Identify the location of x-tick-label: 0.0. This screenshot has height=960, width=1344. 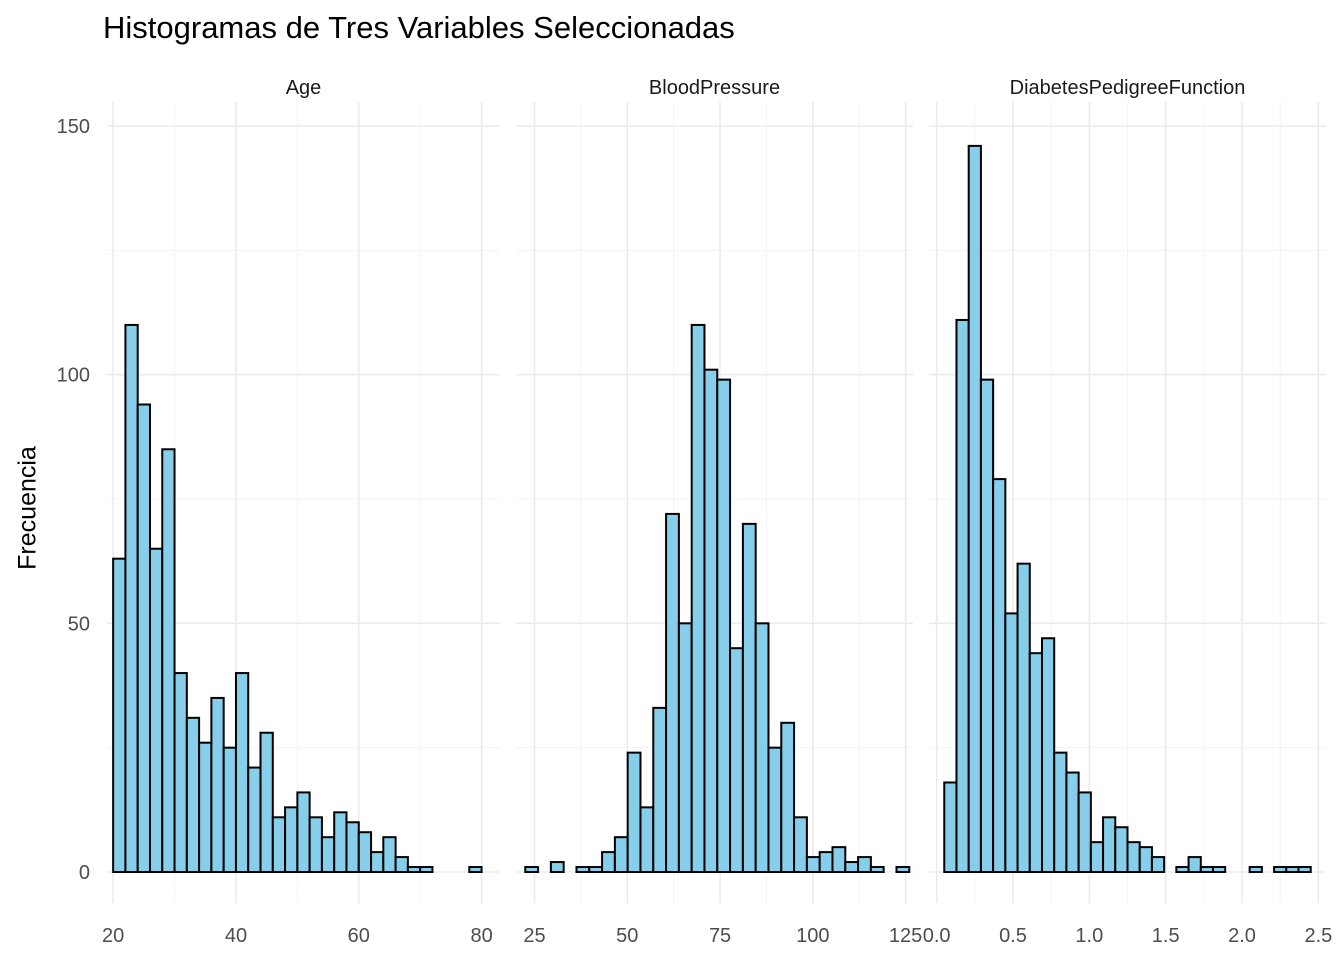
(937, 936).